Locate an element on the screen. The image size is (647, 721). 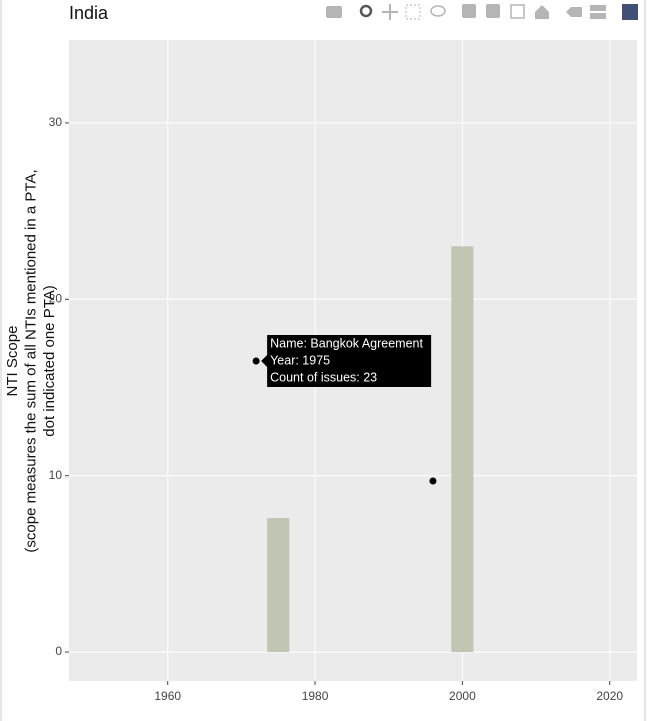
x-tick-label: 1980 is located at coordinates (315, 696).